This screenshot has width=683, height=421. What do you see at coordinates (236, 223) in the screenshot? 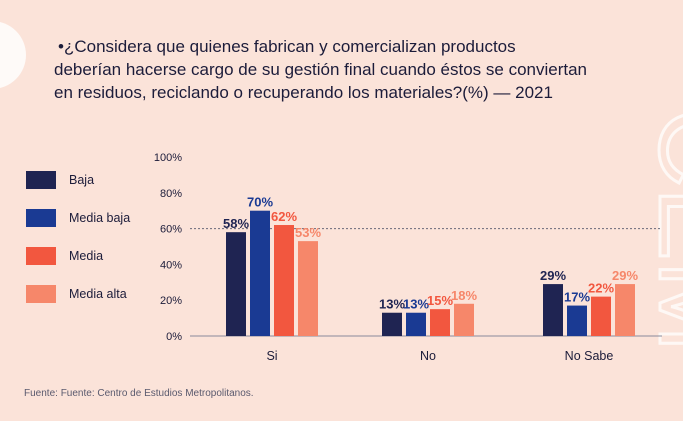
I see `data-label: 58%` at bounding box center [236, 223].